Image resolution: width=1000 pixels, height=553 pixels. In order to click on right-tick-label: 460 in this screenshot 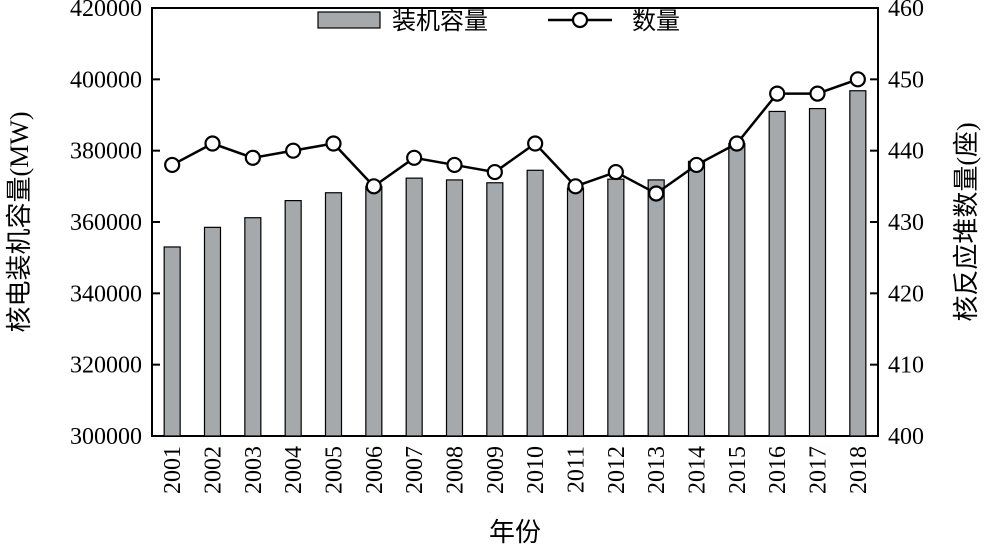, I will do `click(906, 11)`.